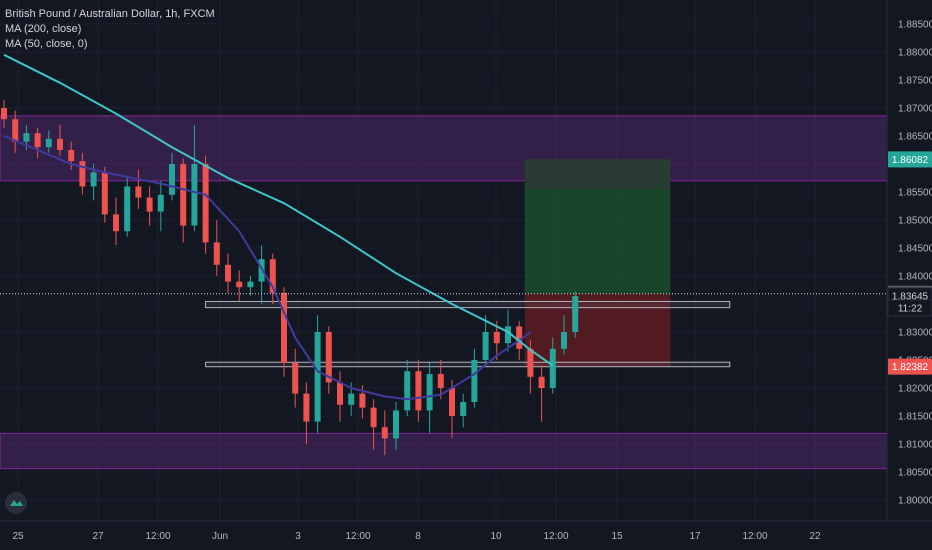 The width and height of the screenshot is (932, 550). I want to click on tradingview-logo-icon, so click(16, 503).